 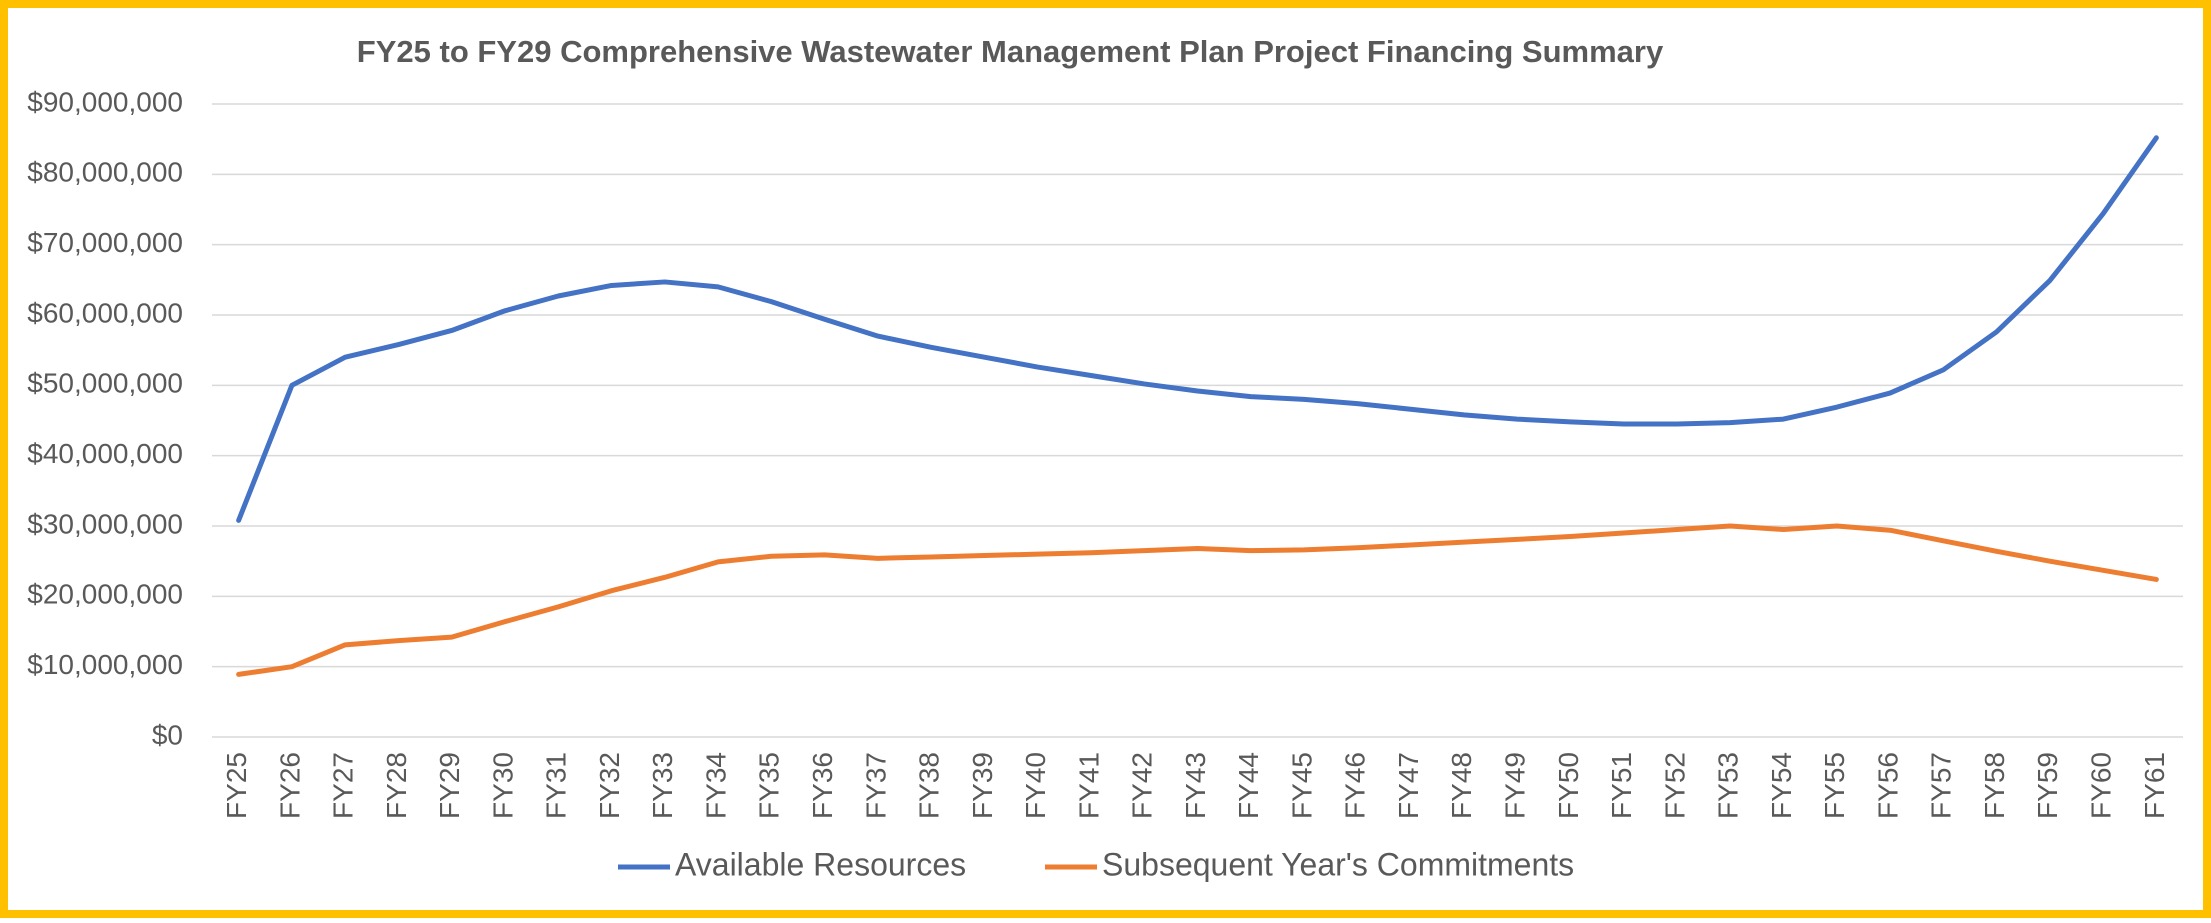 I want to click on x-tick-label: FY28, so click(x=396, y=785).